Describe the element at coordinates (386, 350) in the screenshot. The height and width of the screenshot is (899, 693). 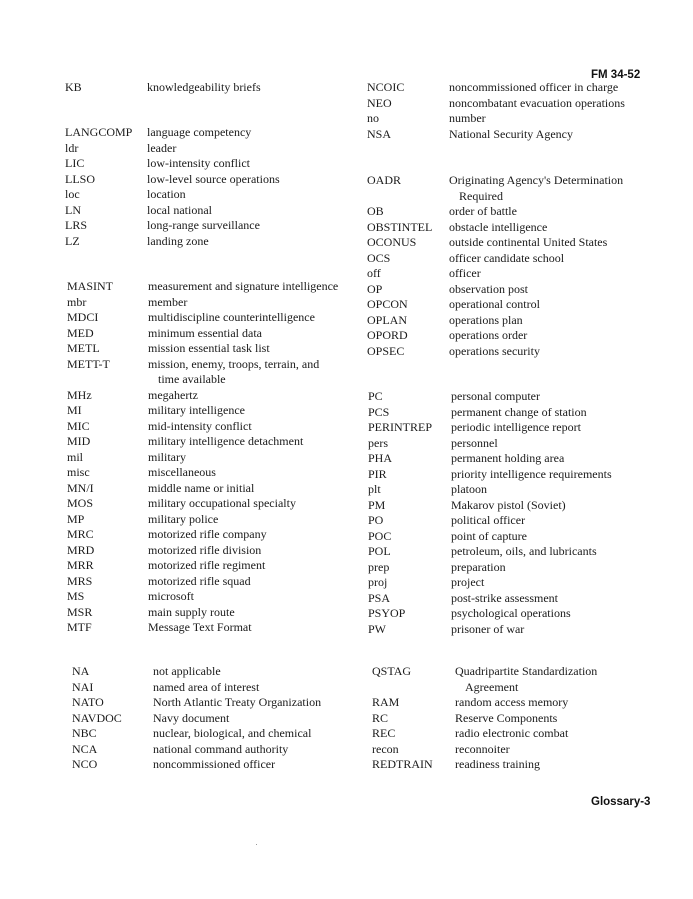
I see `glossary-abbreviation: OPSEC` at that location.